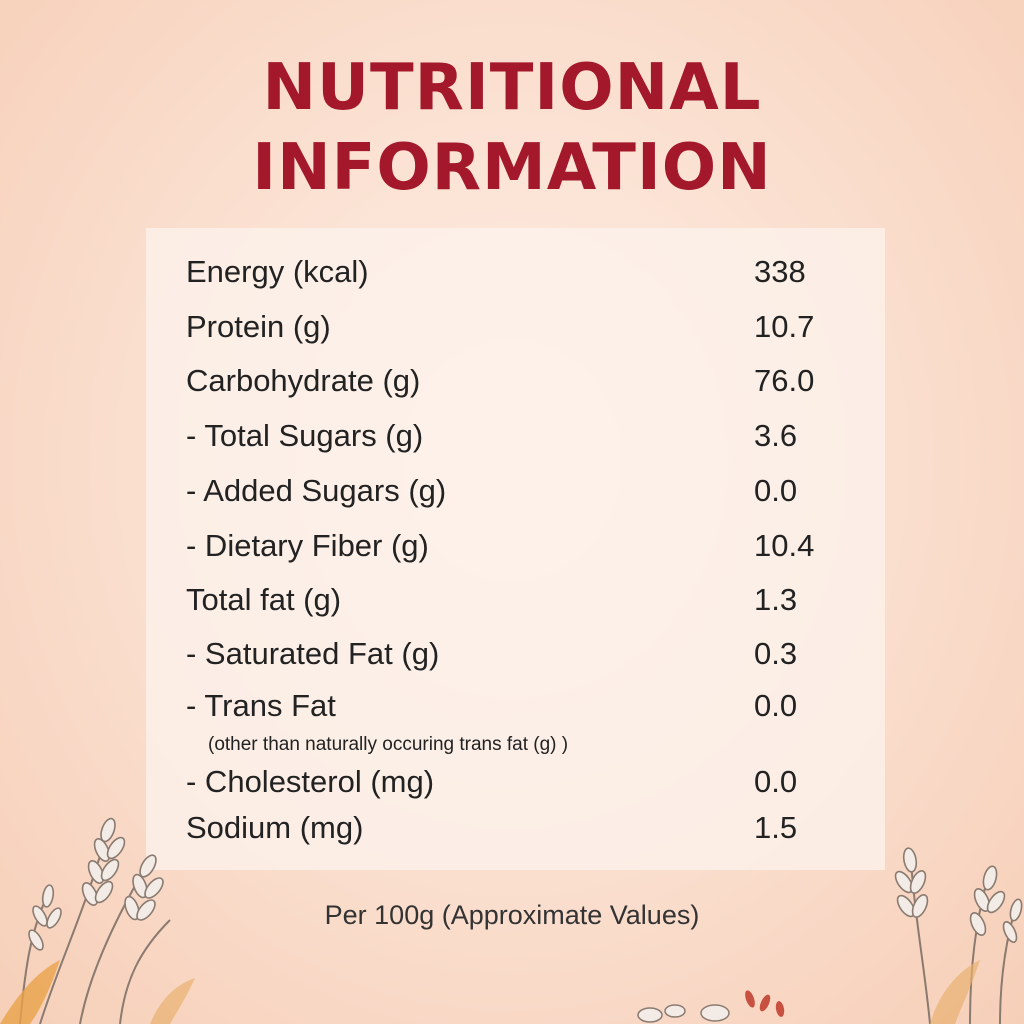 Image resolution: width=1024 pixels, height=1024 pixels. Describe the element at coordinates (275, 827) in the screenshot. I see `nutrient-label: Sodium (mg)` at that location.